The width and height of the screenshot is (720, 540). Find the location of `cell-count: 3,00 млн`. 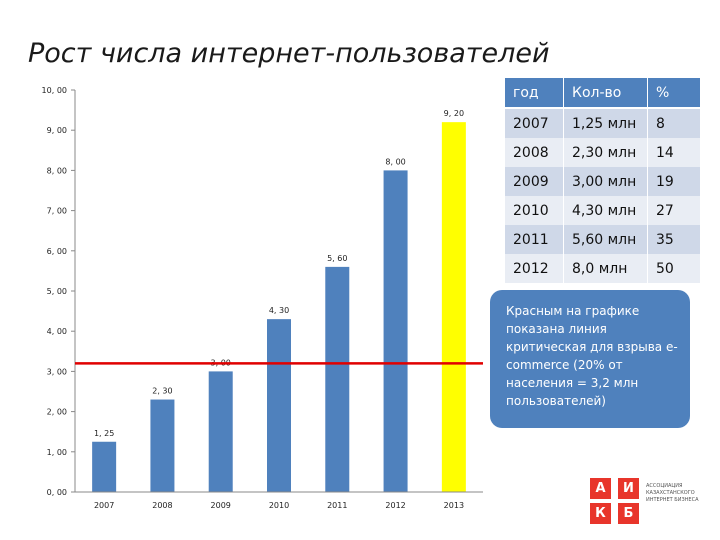

cell-count: 3,00 млн is located at coordinates (605, 181).